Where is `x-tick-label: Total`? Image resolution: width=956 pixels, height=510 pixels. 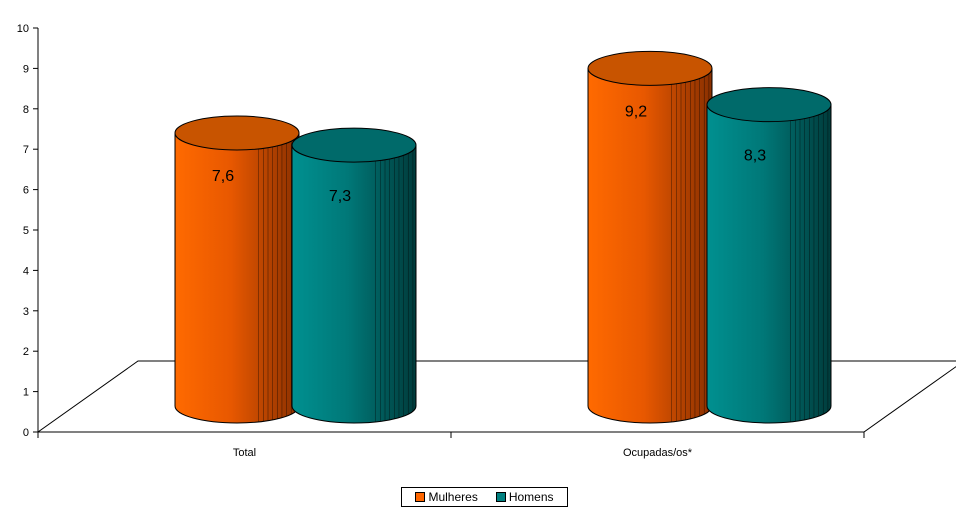 x-tick-label: Total is located at coordinates (244, 453).